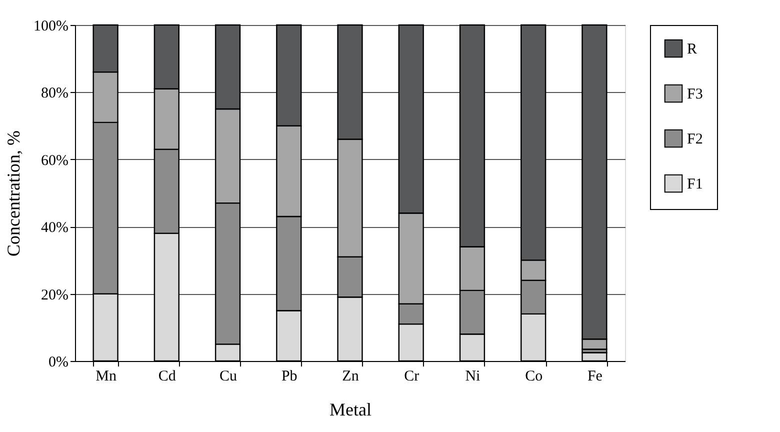  Describe the element at coordinates (595, 376) in the screenshot. I see `x-tick-label: Fe` at that location.